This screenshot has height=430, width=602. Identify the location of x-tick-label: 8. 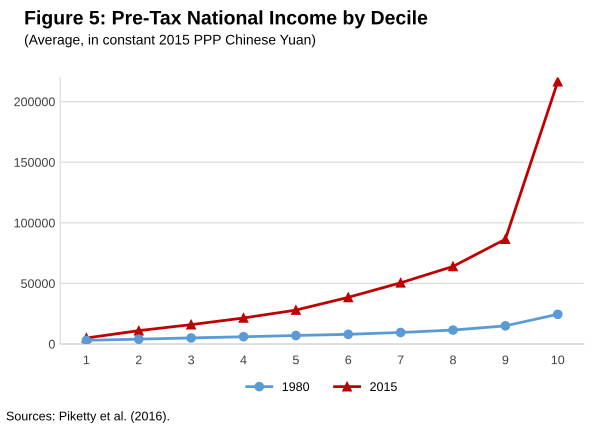
(453, 359).